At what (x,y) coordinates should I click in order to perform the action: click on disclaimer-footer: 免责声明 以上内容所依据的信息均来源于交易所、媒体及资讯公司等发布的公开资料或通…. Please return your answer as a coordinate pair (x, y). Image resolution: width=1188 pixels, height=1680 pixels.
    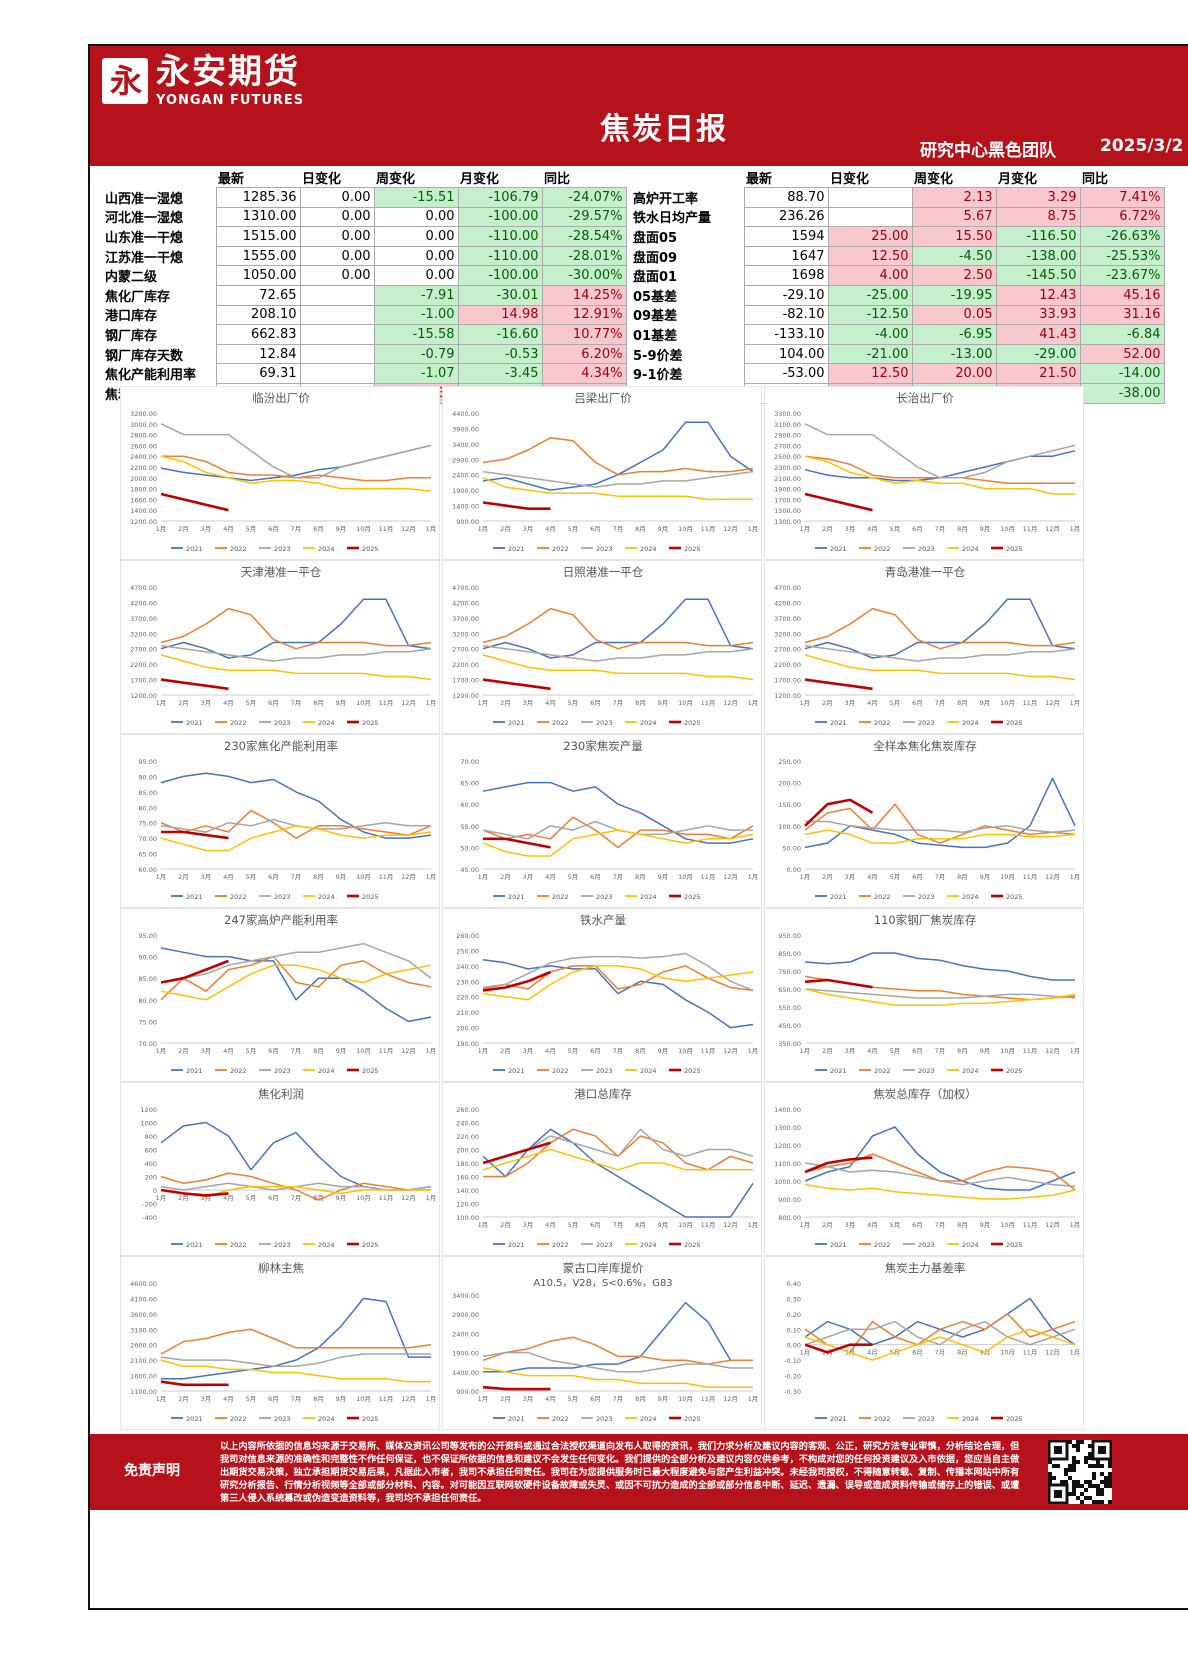
    Looking at the image, I should click on (639, 1472).